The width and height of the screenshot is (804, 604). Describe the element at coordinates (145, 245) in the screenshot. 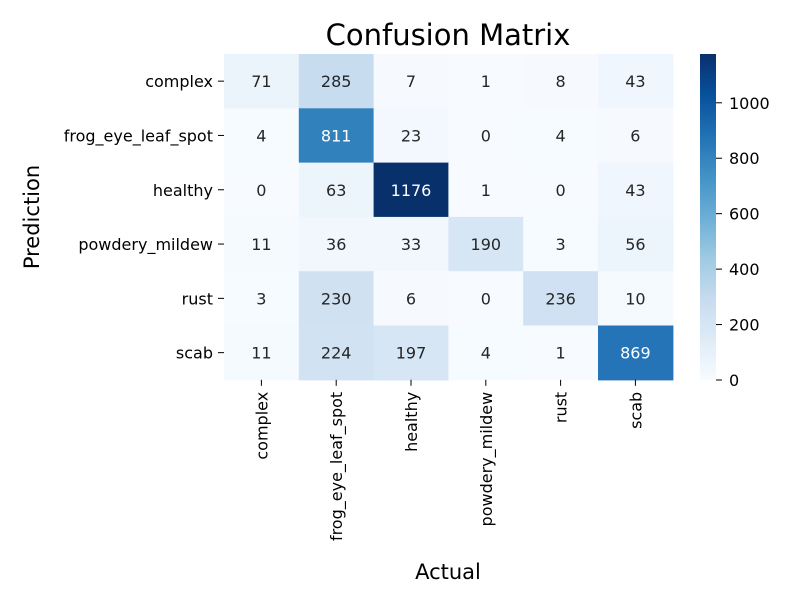

I see `y-tick-label: powdery_mildew` at that location.